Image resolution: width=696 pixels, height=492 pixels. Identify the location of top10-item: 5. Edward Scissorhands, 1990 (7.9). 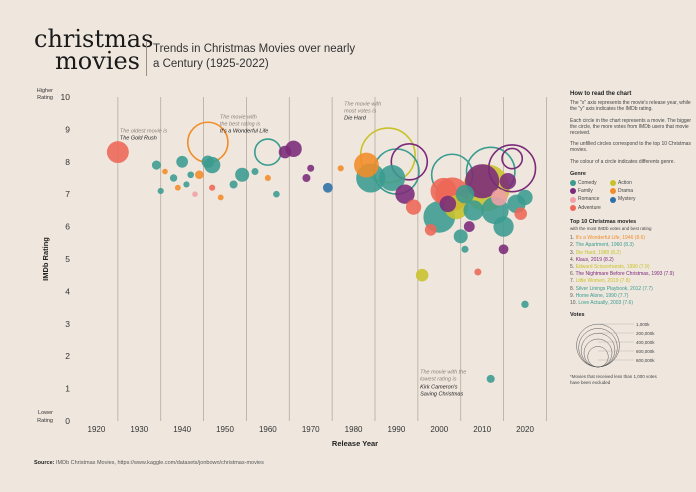
(631, 267).